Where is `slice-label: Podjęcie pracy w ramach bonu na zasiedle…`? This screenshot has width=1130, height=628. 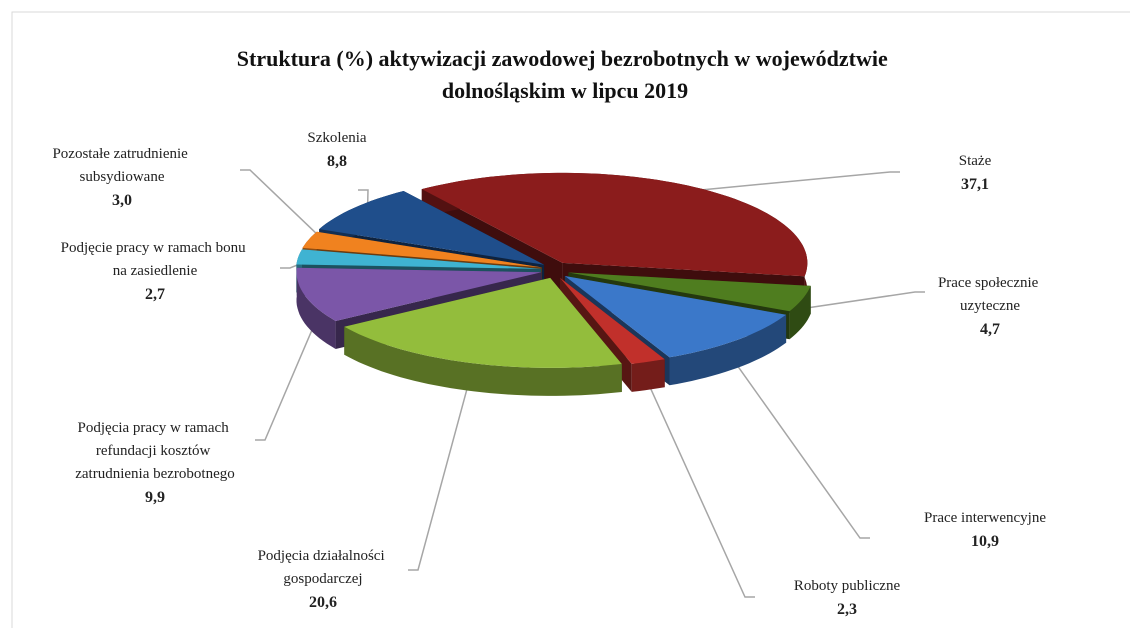 slice-label: Podjęcie pracy w ramach bonu na zasiedle… is located at coordinates (155, 259).